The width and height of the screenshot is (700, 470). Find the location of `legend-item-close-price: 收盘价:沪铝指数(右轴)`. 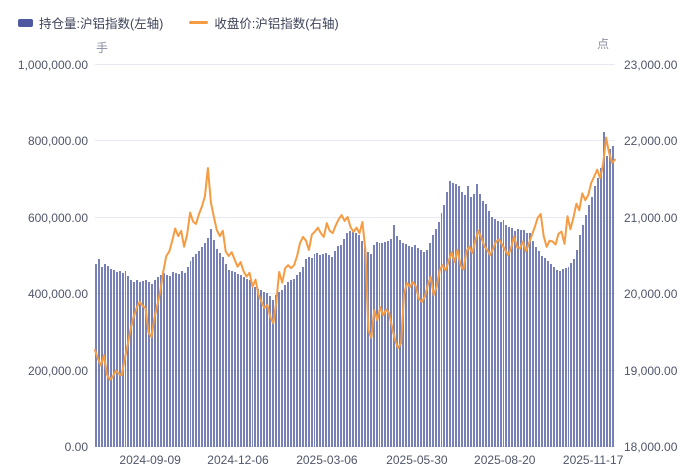

legend-item-close-price: 收盘价:沪铝指数(右轴) is located at coordinates (264, 22).